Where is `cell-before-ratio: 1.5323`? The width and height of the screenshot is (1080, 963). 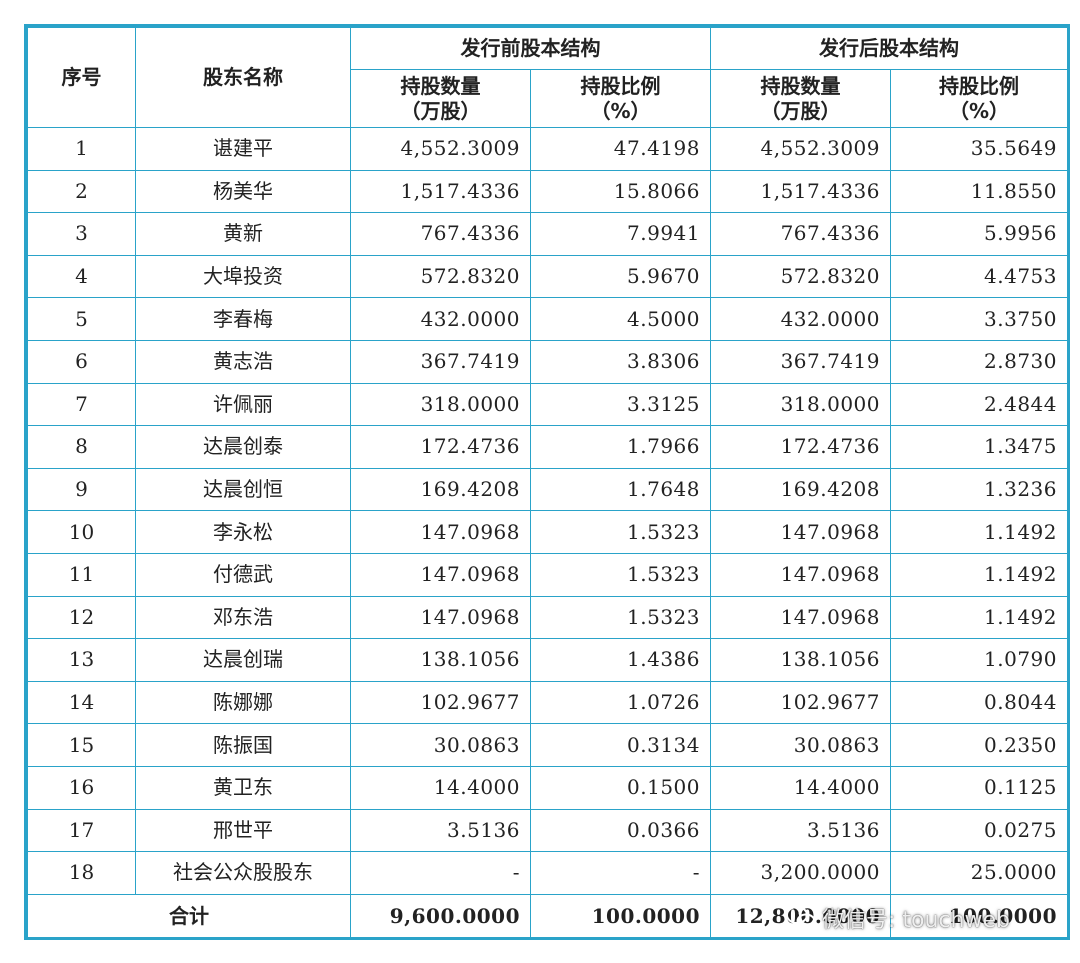
cell-before-ratio: 1.5323 is located at coordinates (620, 617).